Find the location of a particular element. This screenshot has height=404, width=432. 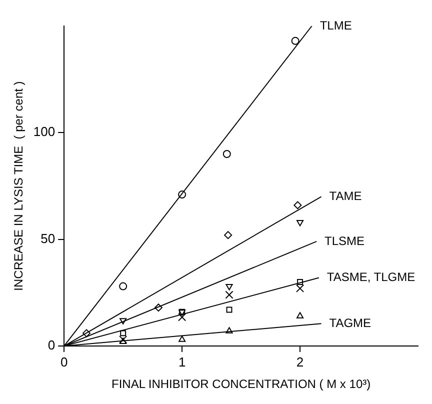

series-label: TAME is located at coordinates (345, 195).